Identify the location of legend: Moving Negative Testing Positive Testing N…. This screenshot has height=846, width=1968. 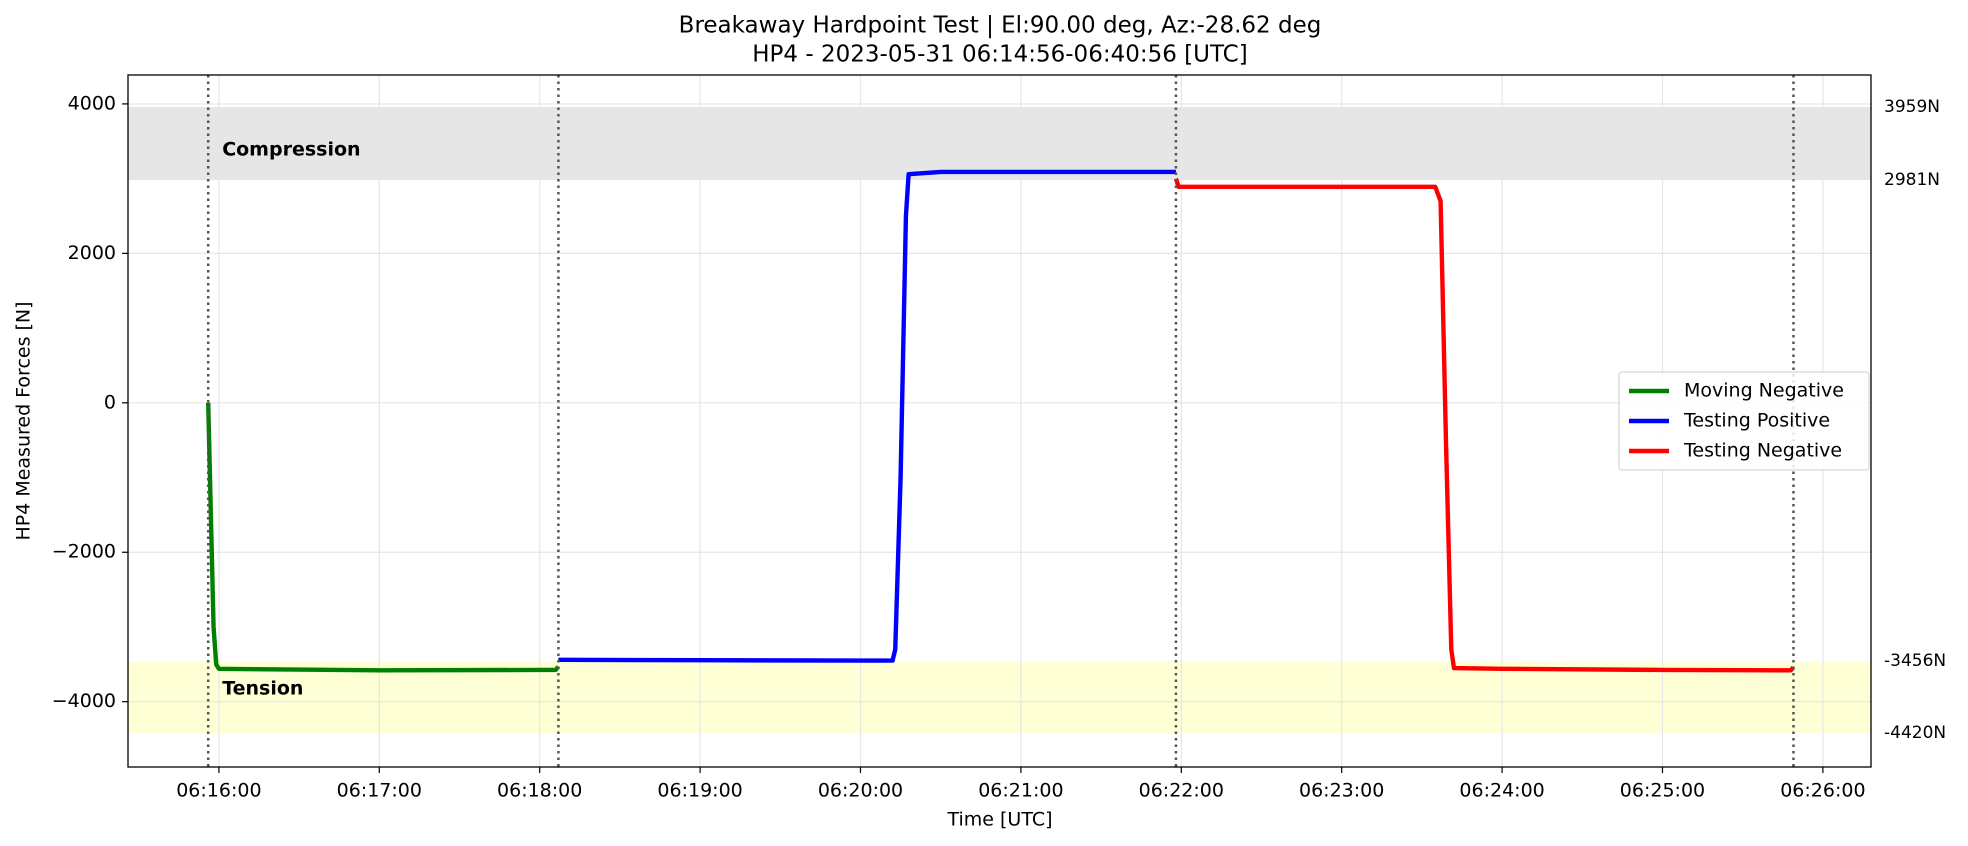
(1744, 421).